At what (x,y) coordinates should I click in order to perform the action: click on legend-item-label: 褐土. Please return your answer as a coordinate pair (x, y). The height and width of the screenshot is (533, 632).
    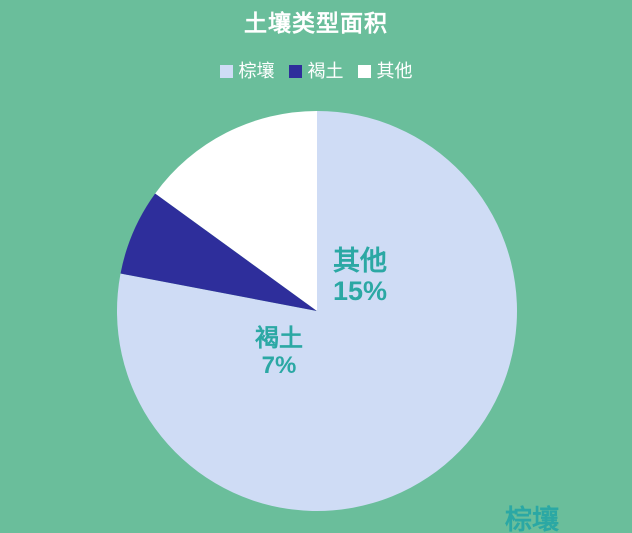
    Looking at the image, I should click on (325, 71).